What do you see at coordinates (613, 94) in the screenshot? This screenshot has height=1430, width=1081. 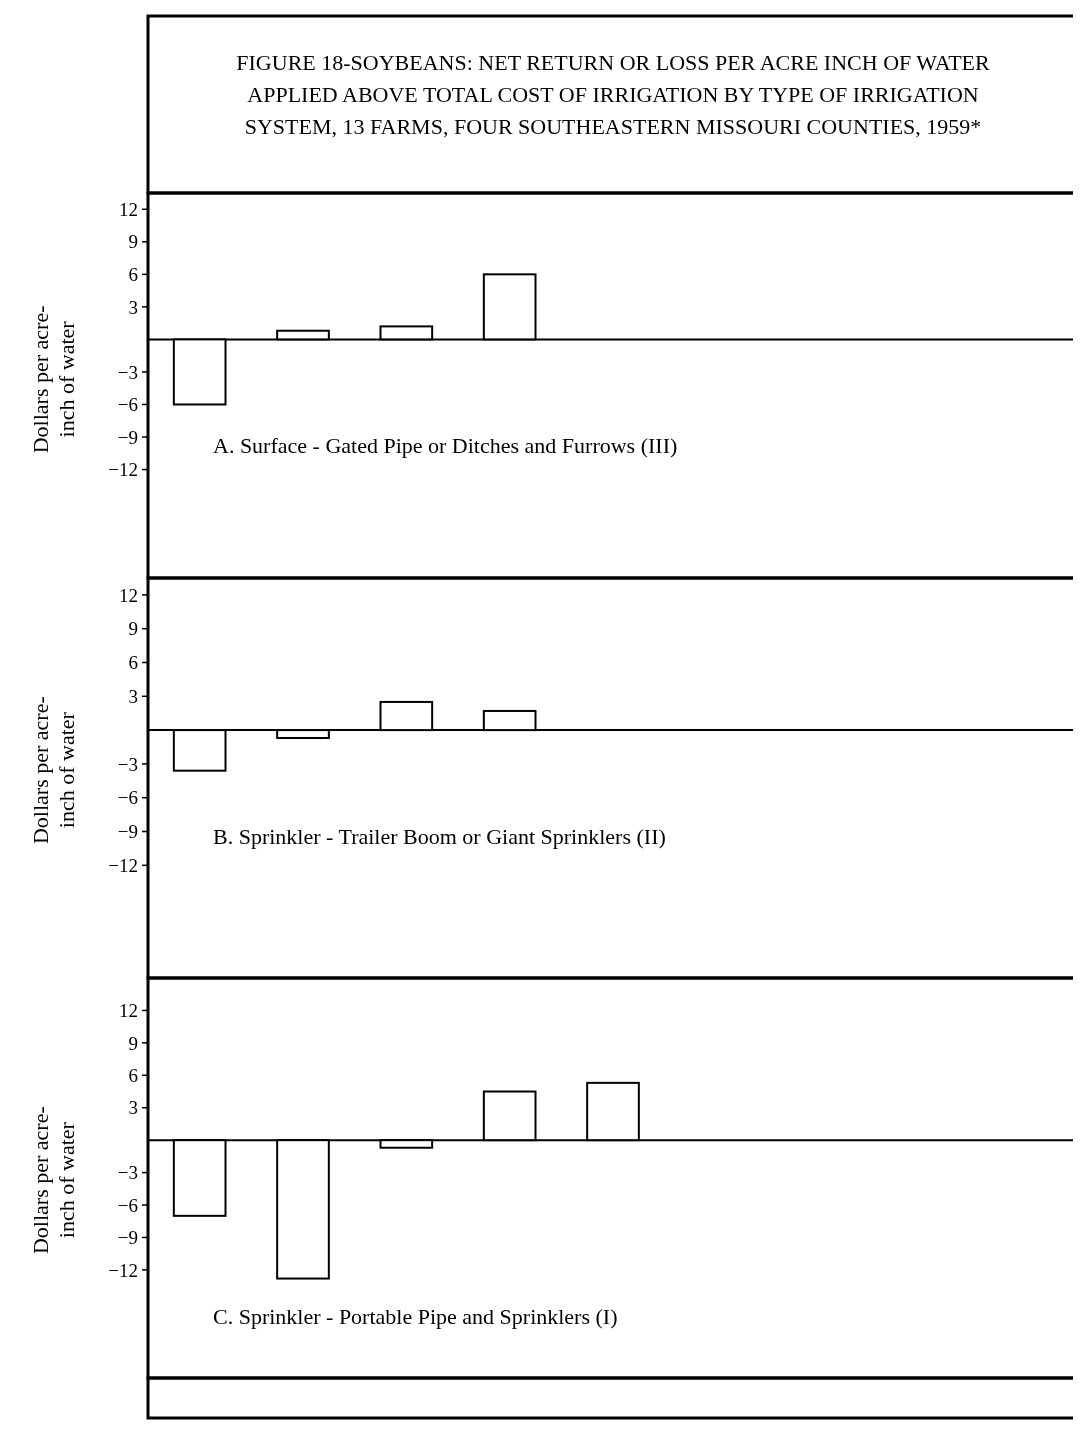 I see `chart-title: FIGURE 18-SOYBEANS: NET RETURN OR LOSS PER ACRE INCH OF WATER APPLIED ABOVE TOTAL COST OF IRRIGATION BY TYPE OF IRRIGATION SYSTEM, 13 FARMS, FOUR SOUTHEASTERN MISSOURI COUNTIES, 1959*` at bounding box center [613, 94].